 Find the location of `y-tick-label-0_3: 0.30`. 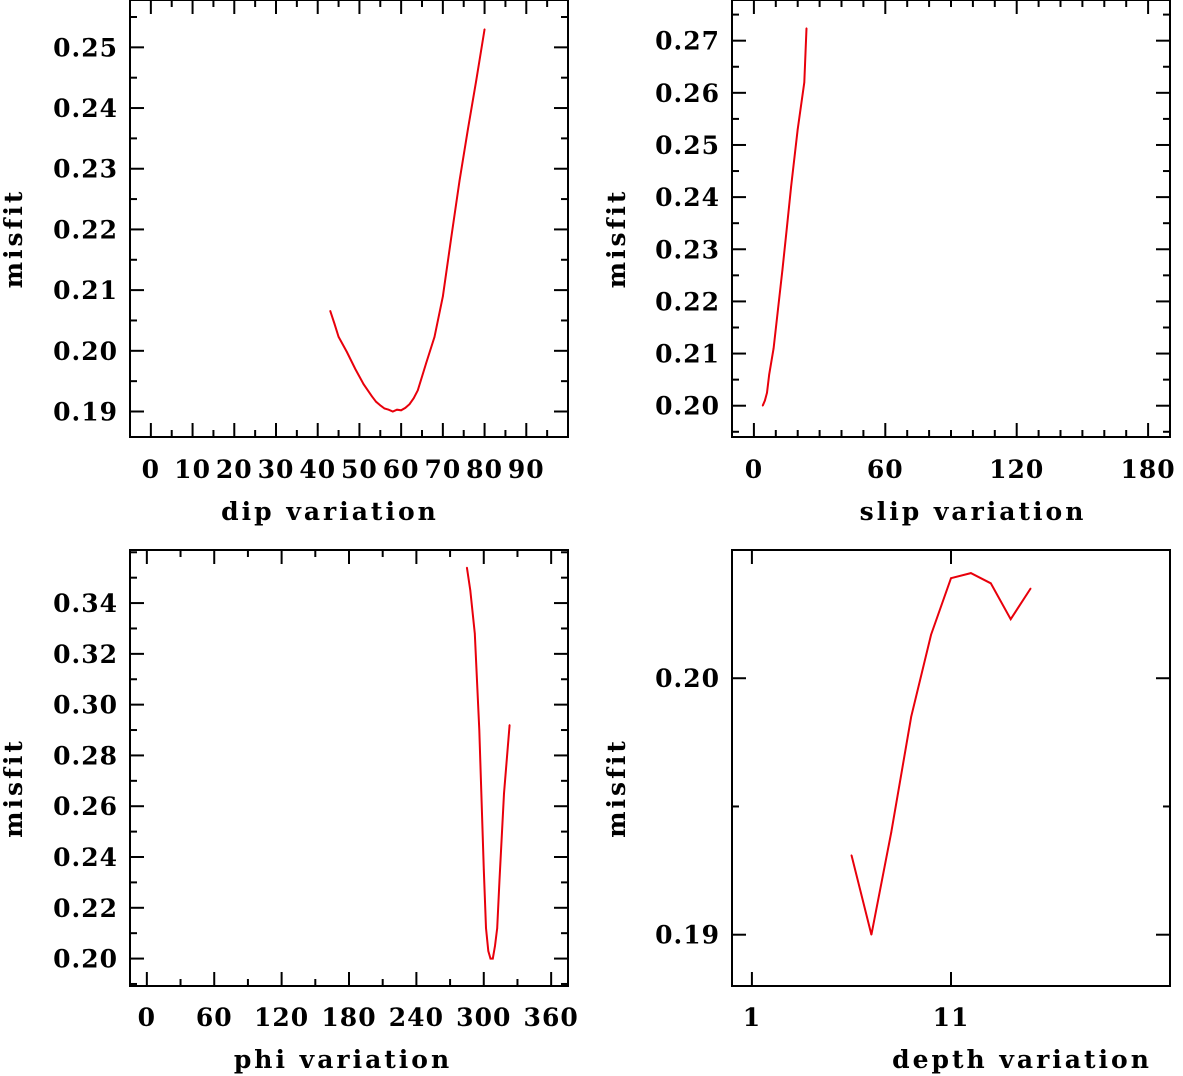

y-tick-label-0_3: 0.30 is located at coordinates (85, 705).